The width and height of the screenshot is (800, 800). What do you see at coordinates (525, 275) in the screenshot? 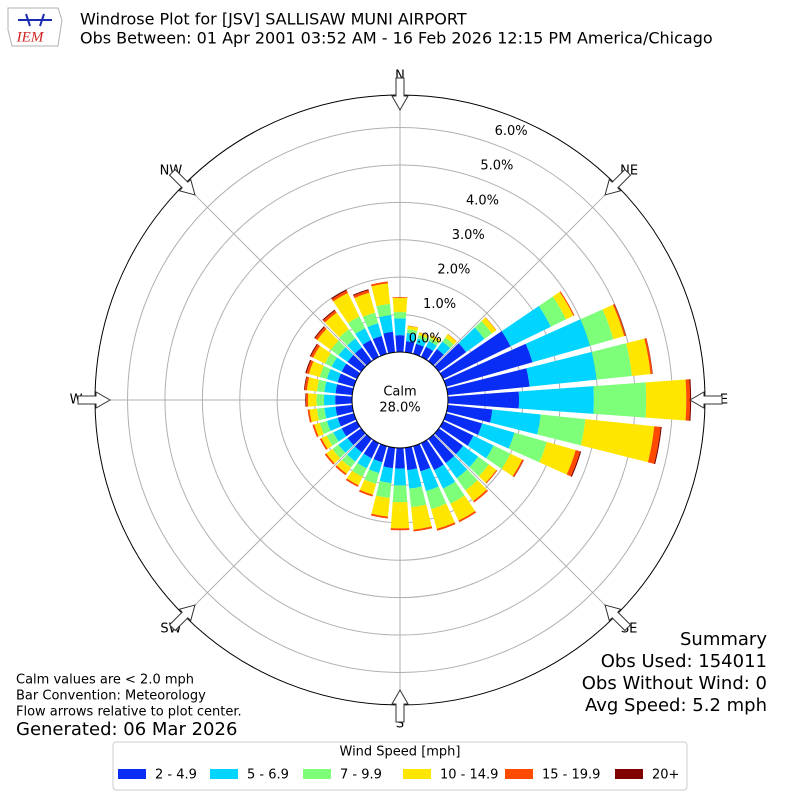
I see `grid-spoke` at bounding box center [525, 275].